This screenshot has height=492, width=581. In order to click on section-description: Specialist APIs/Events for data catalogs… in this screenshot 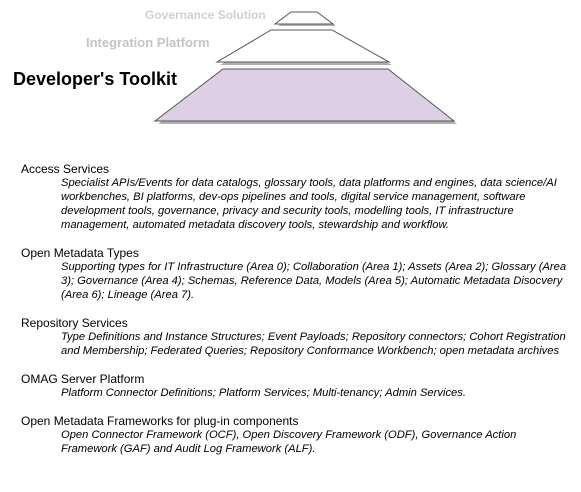, I will do `click(309, 204)`.